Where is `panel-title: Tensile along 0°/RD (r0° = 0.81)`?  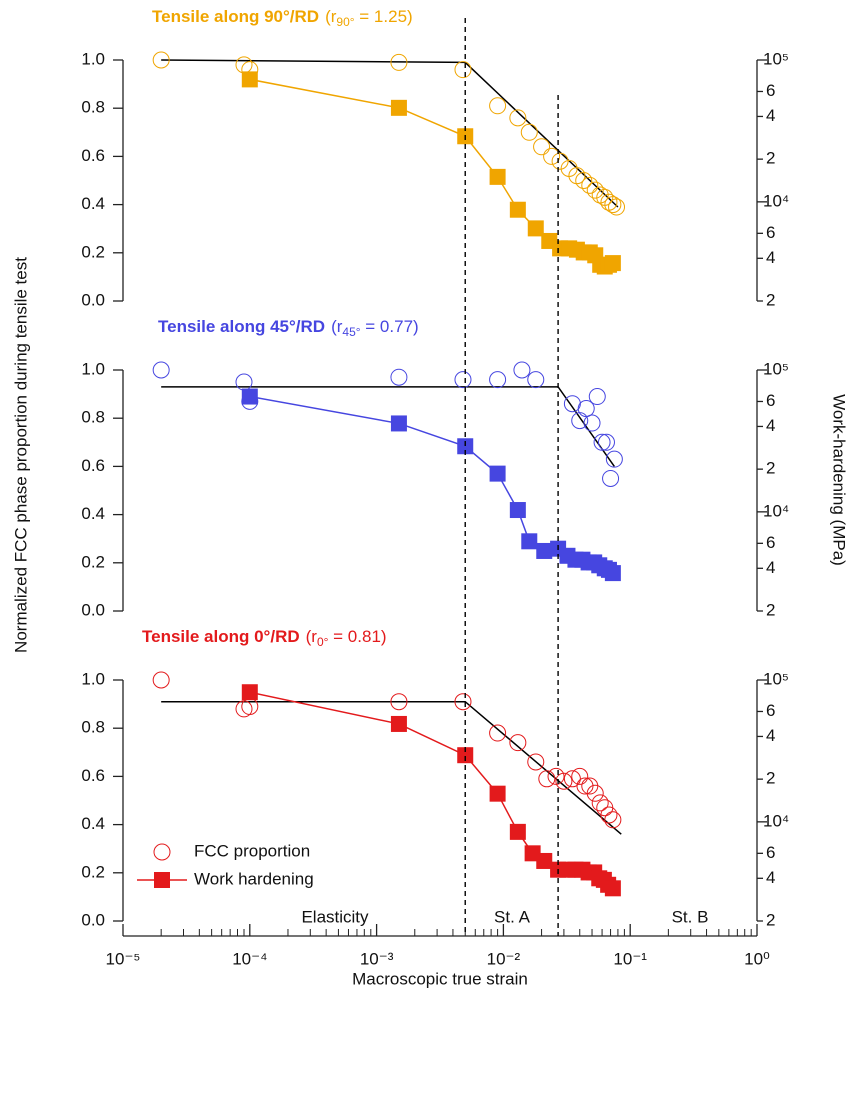 panel-title: Tensile along 0°/RD (r0° = 0.81) is located at coordinates (264, 638).